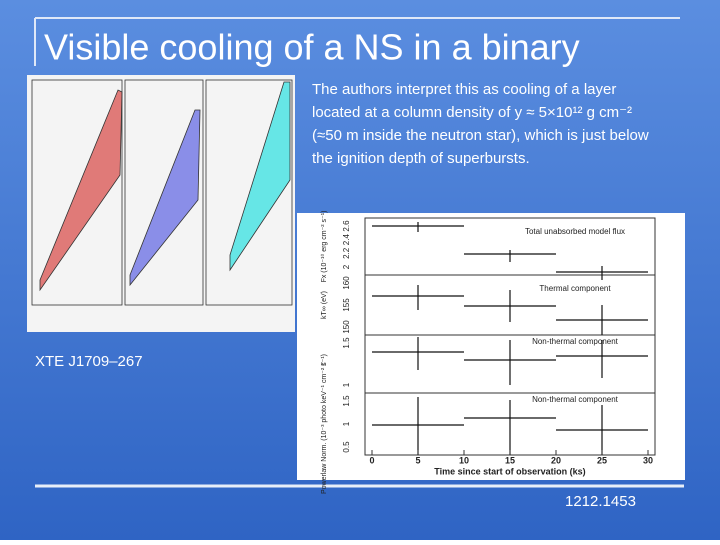 This screenshot has width=720, height=545. I want to click on y-tick-label: 2.6, so click(346, 226).